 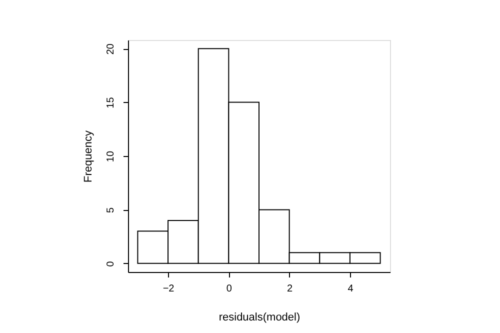 I want to click on y-axis-title: Frequency, so click(x=88, y=156).